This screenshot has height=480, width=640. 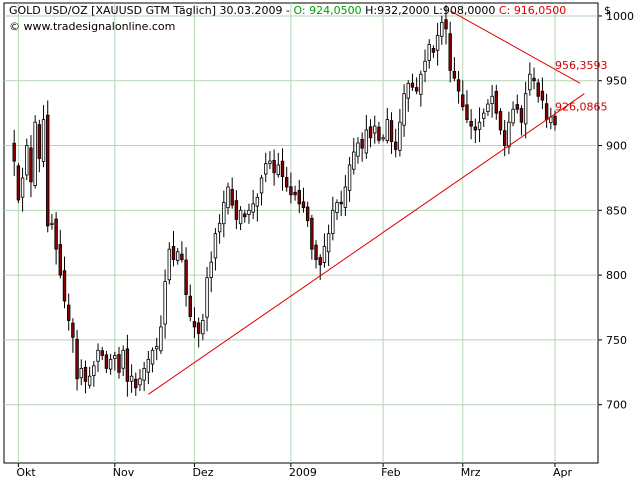 I want to click on x-axis: Okt Nov Dez 2009 Feb Mrz Apr, so click(x=294, y=471).